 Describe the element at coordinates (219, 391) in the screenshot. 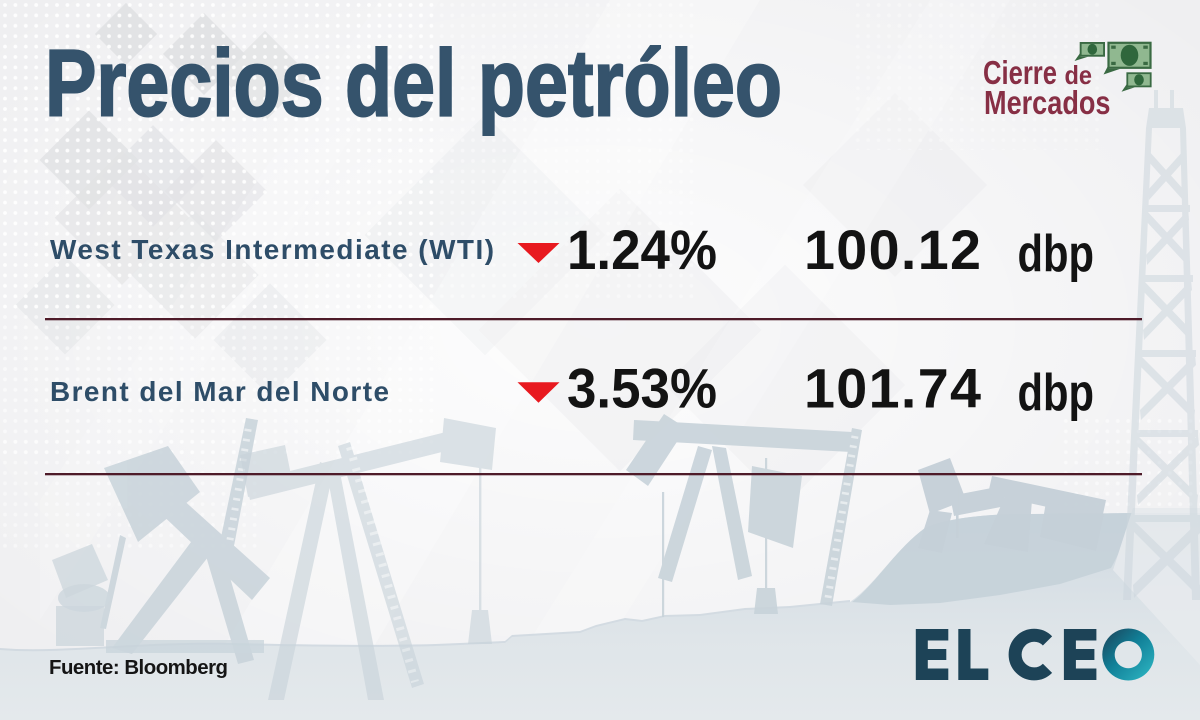

I see `svg-text: Brent del Mar del Norte` at that location.